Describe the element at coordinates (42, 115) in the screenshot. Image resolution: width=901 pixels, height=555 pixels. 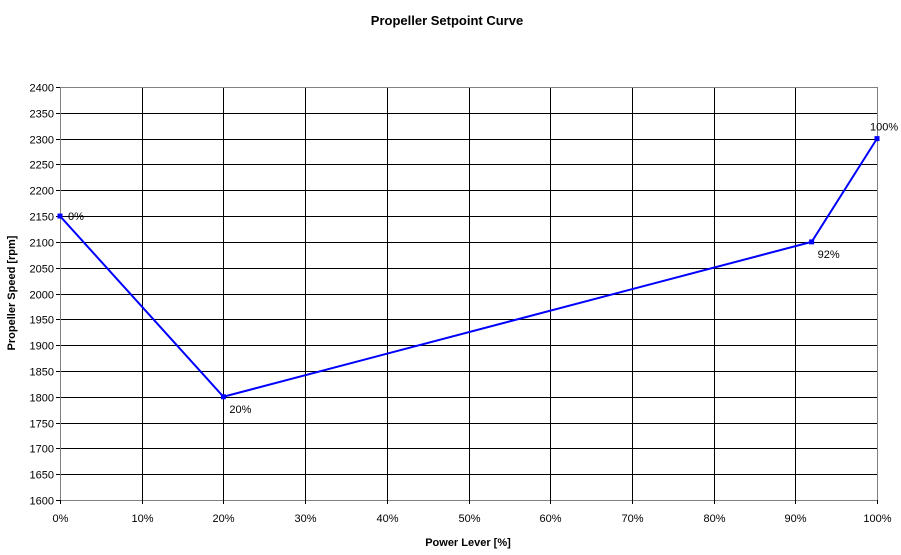
I see `y-tick-label: 2350` at that location.